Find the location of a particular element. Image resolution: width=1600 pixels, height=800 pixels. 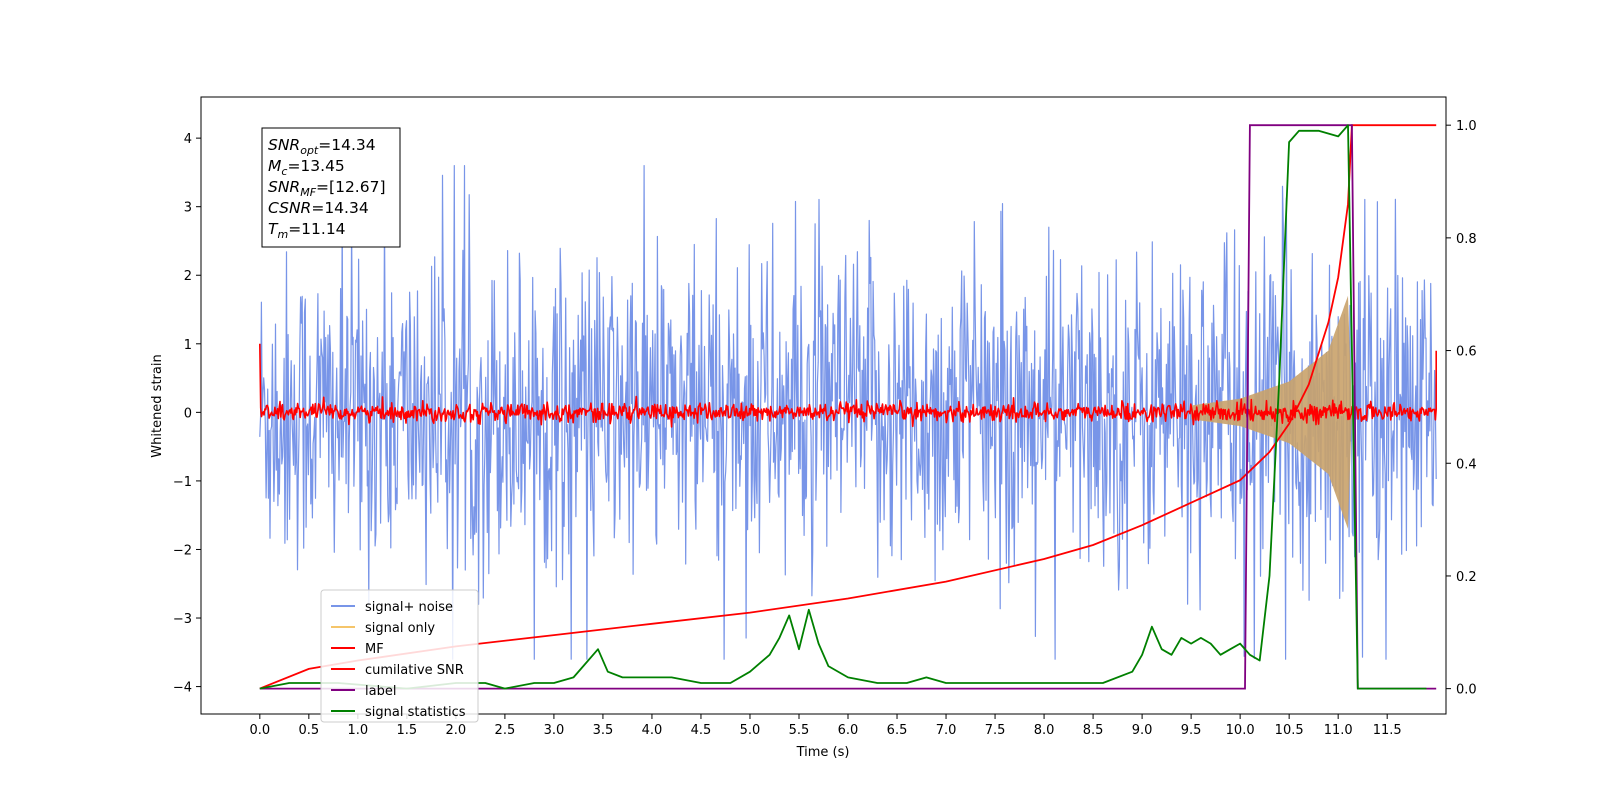

x-tick-label: 11.5 is located at coordinates (1387, 730).